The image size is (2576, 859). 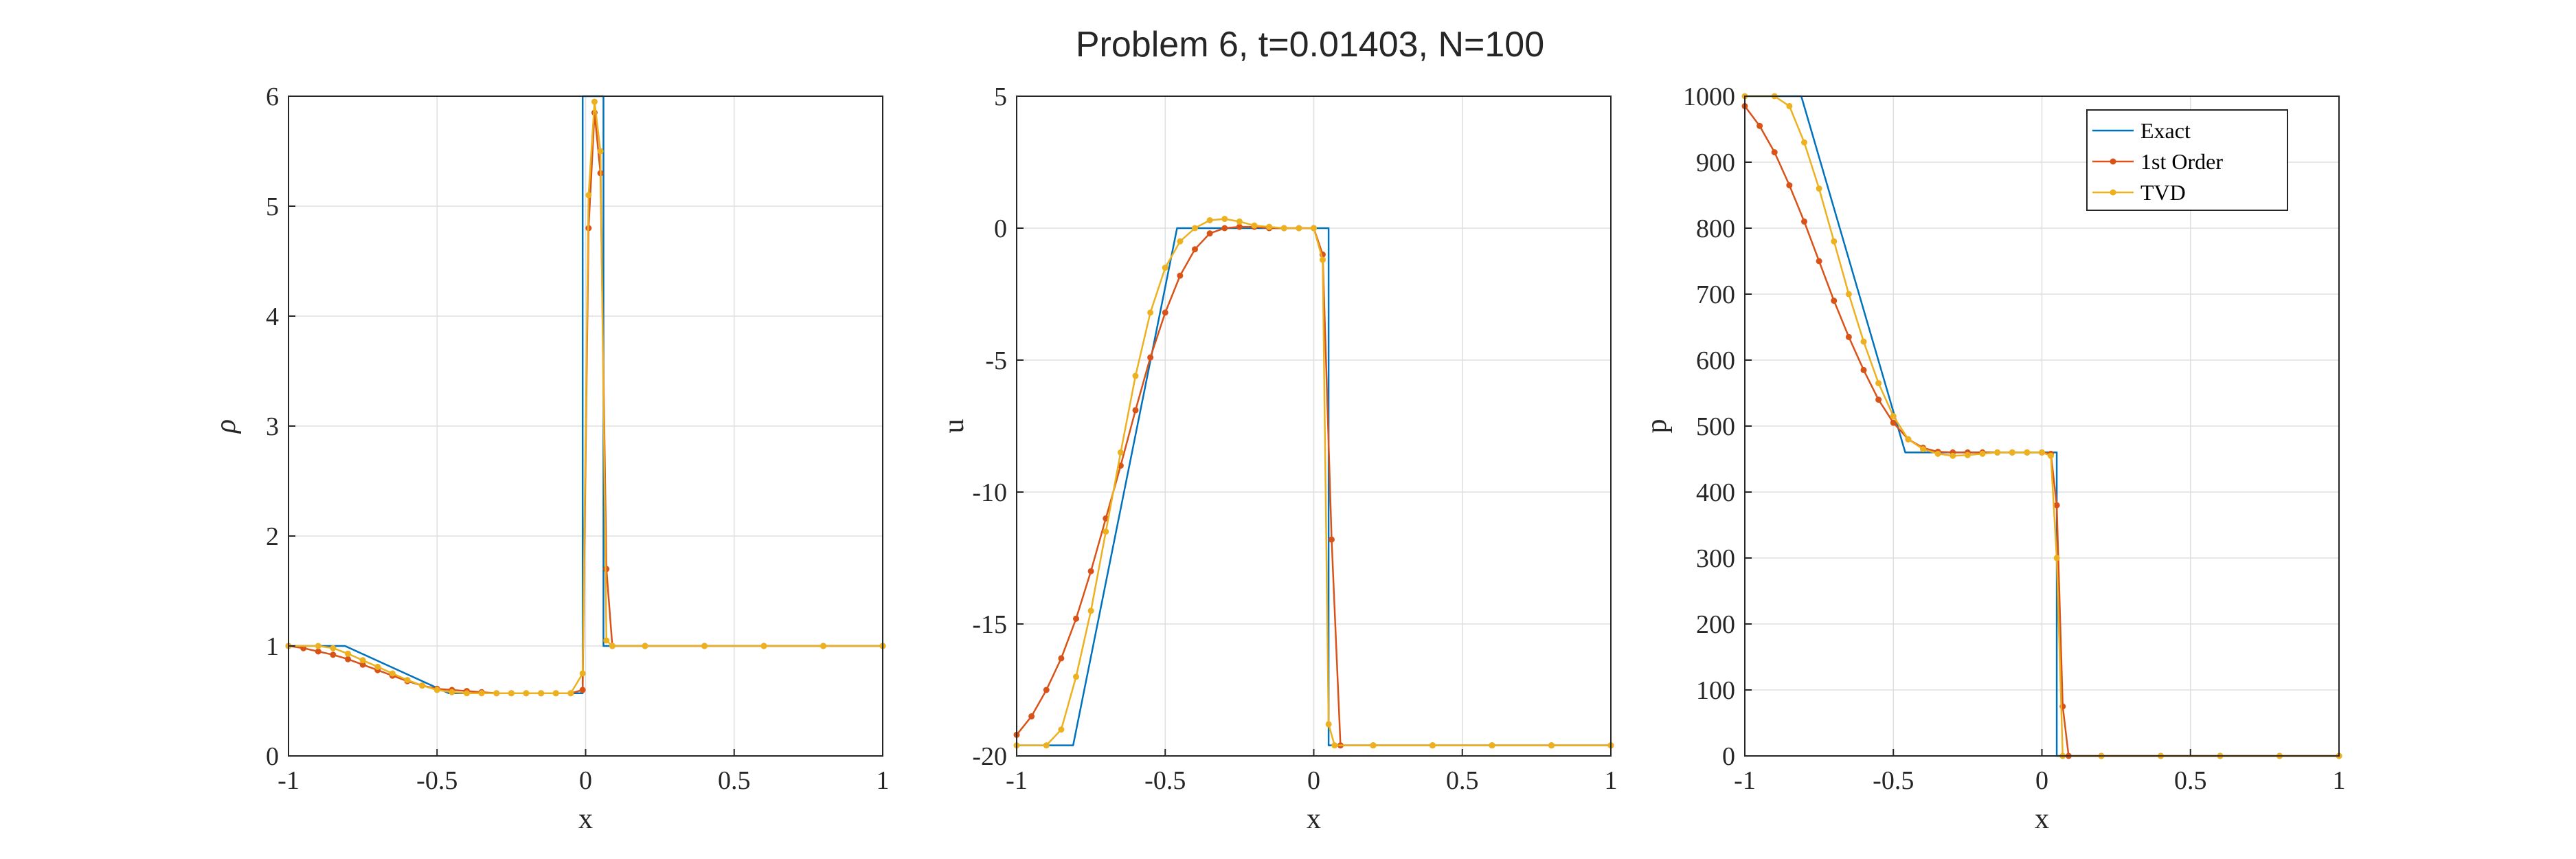 What do you see at coordinates (1745, 780) in the screenshot?
I see `pressure-x-tick-label: -1` at bounding box center [1745, 780].